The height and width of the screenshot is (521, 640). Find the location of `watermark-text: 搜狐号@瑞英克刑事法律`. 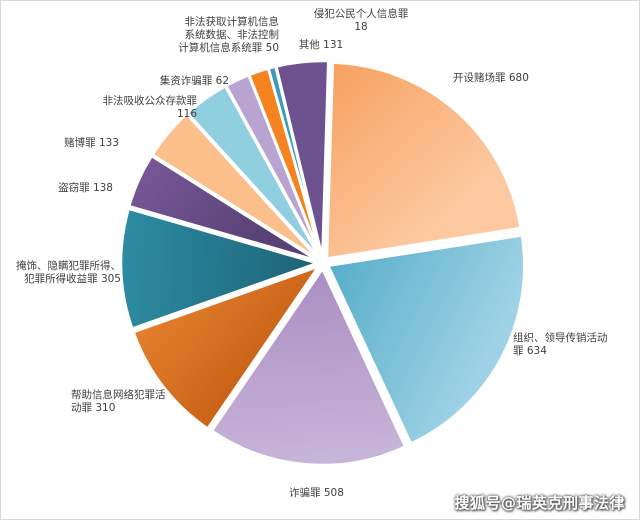

watermark-text: 搜狐号@瑞英克刑事法律 is located at coordinates (539, 503).